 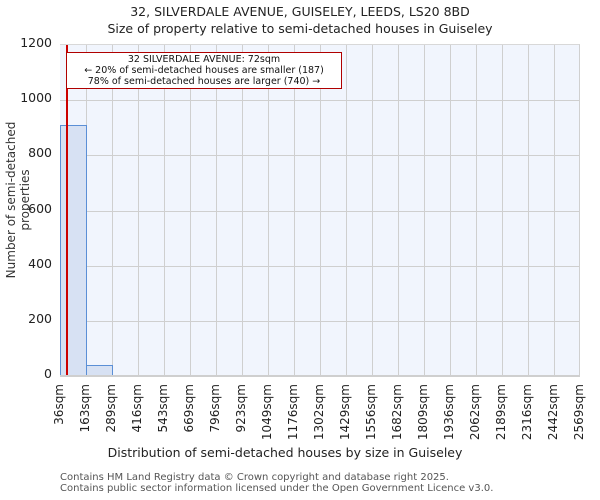 What do you see at coordinates (553, 412) in the screenshot?
I see `x-tick-label: 2442sqm` at bounding box center [553, 412].